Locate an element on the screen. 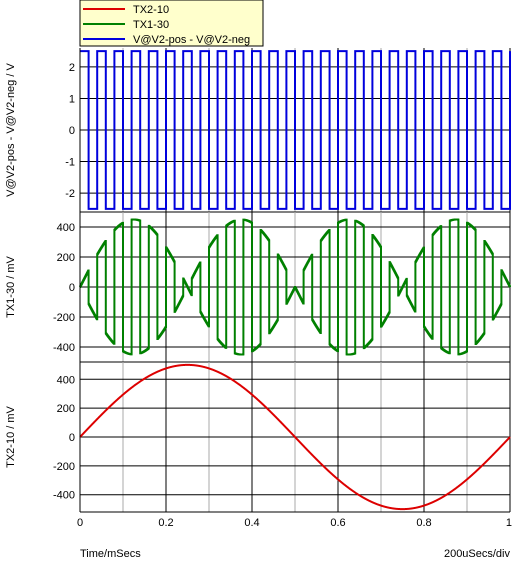 Image resolution: width=512 pixels, height=561 pixels. legend: TX2-10 TX1-30 V@V2-pos - V@V2-neg is located at coordinates (171, 23).